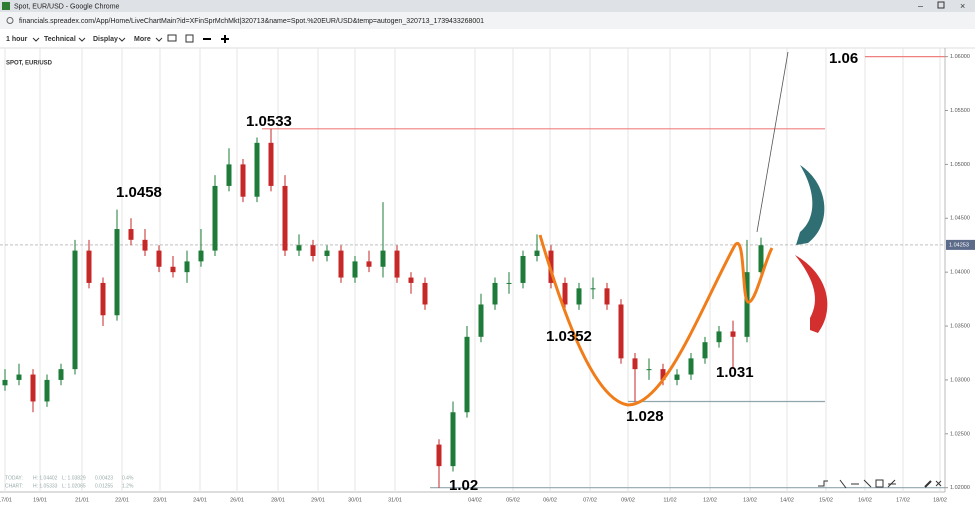  I want to click on x-tick-label: 23/01, so click(160, 500).